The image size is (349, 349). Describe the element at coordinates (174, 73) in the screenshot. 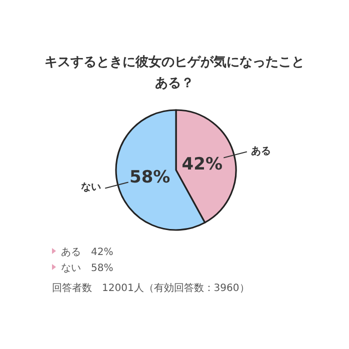

I see `title: キスするときに彼女のヒゲが気になったことある？` at that location.